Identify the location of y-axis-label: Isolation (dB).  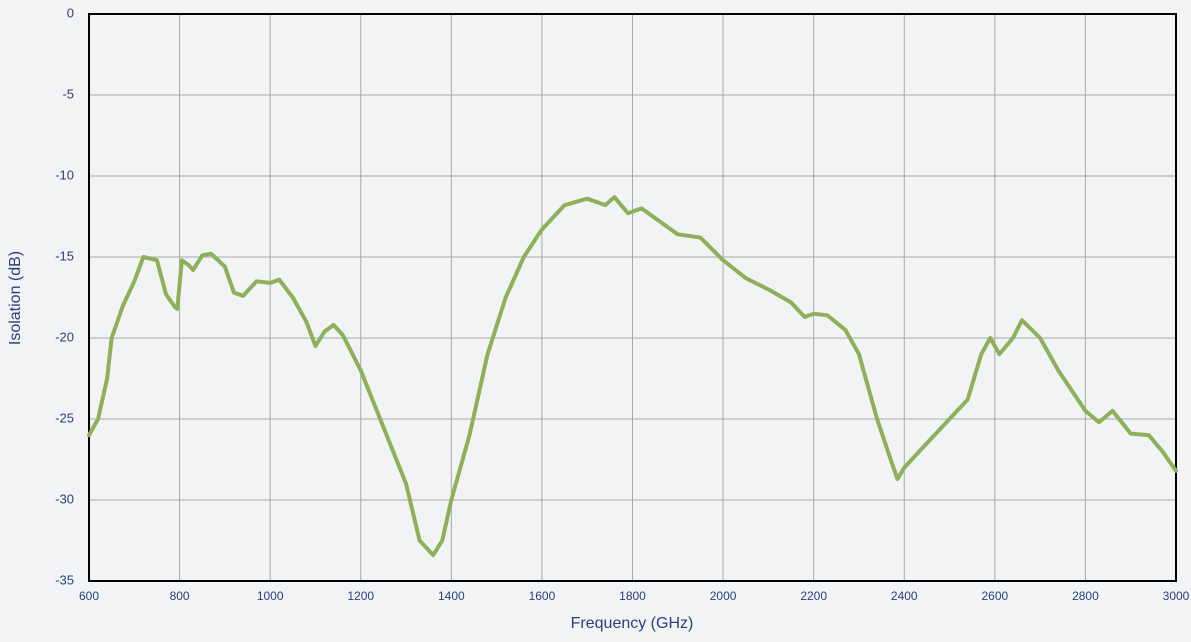
(15, 298).